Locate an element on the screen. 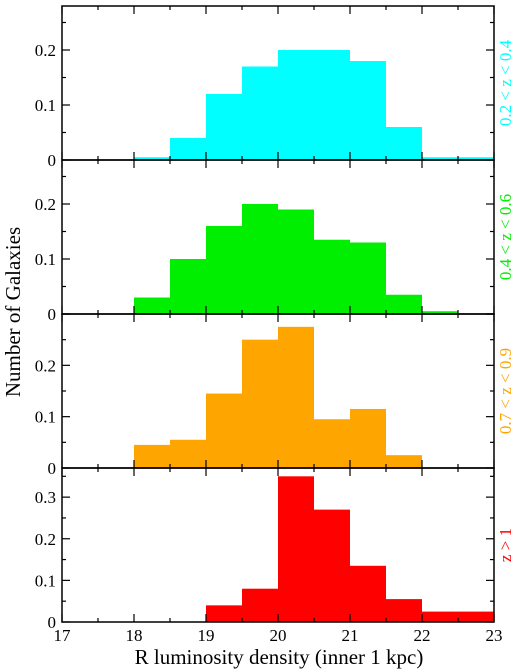  panel-1-redshift-label: 0.2 < z < 0.4 is located at coordinates (505, 82).